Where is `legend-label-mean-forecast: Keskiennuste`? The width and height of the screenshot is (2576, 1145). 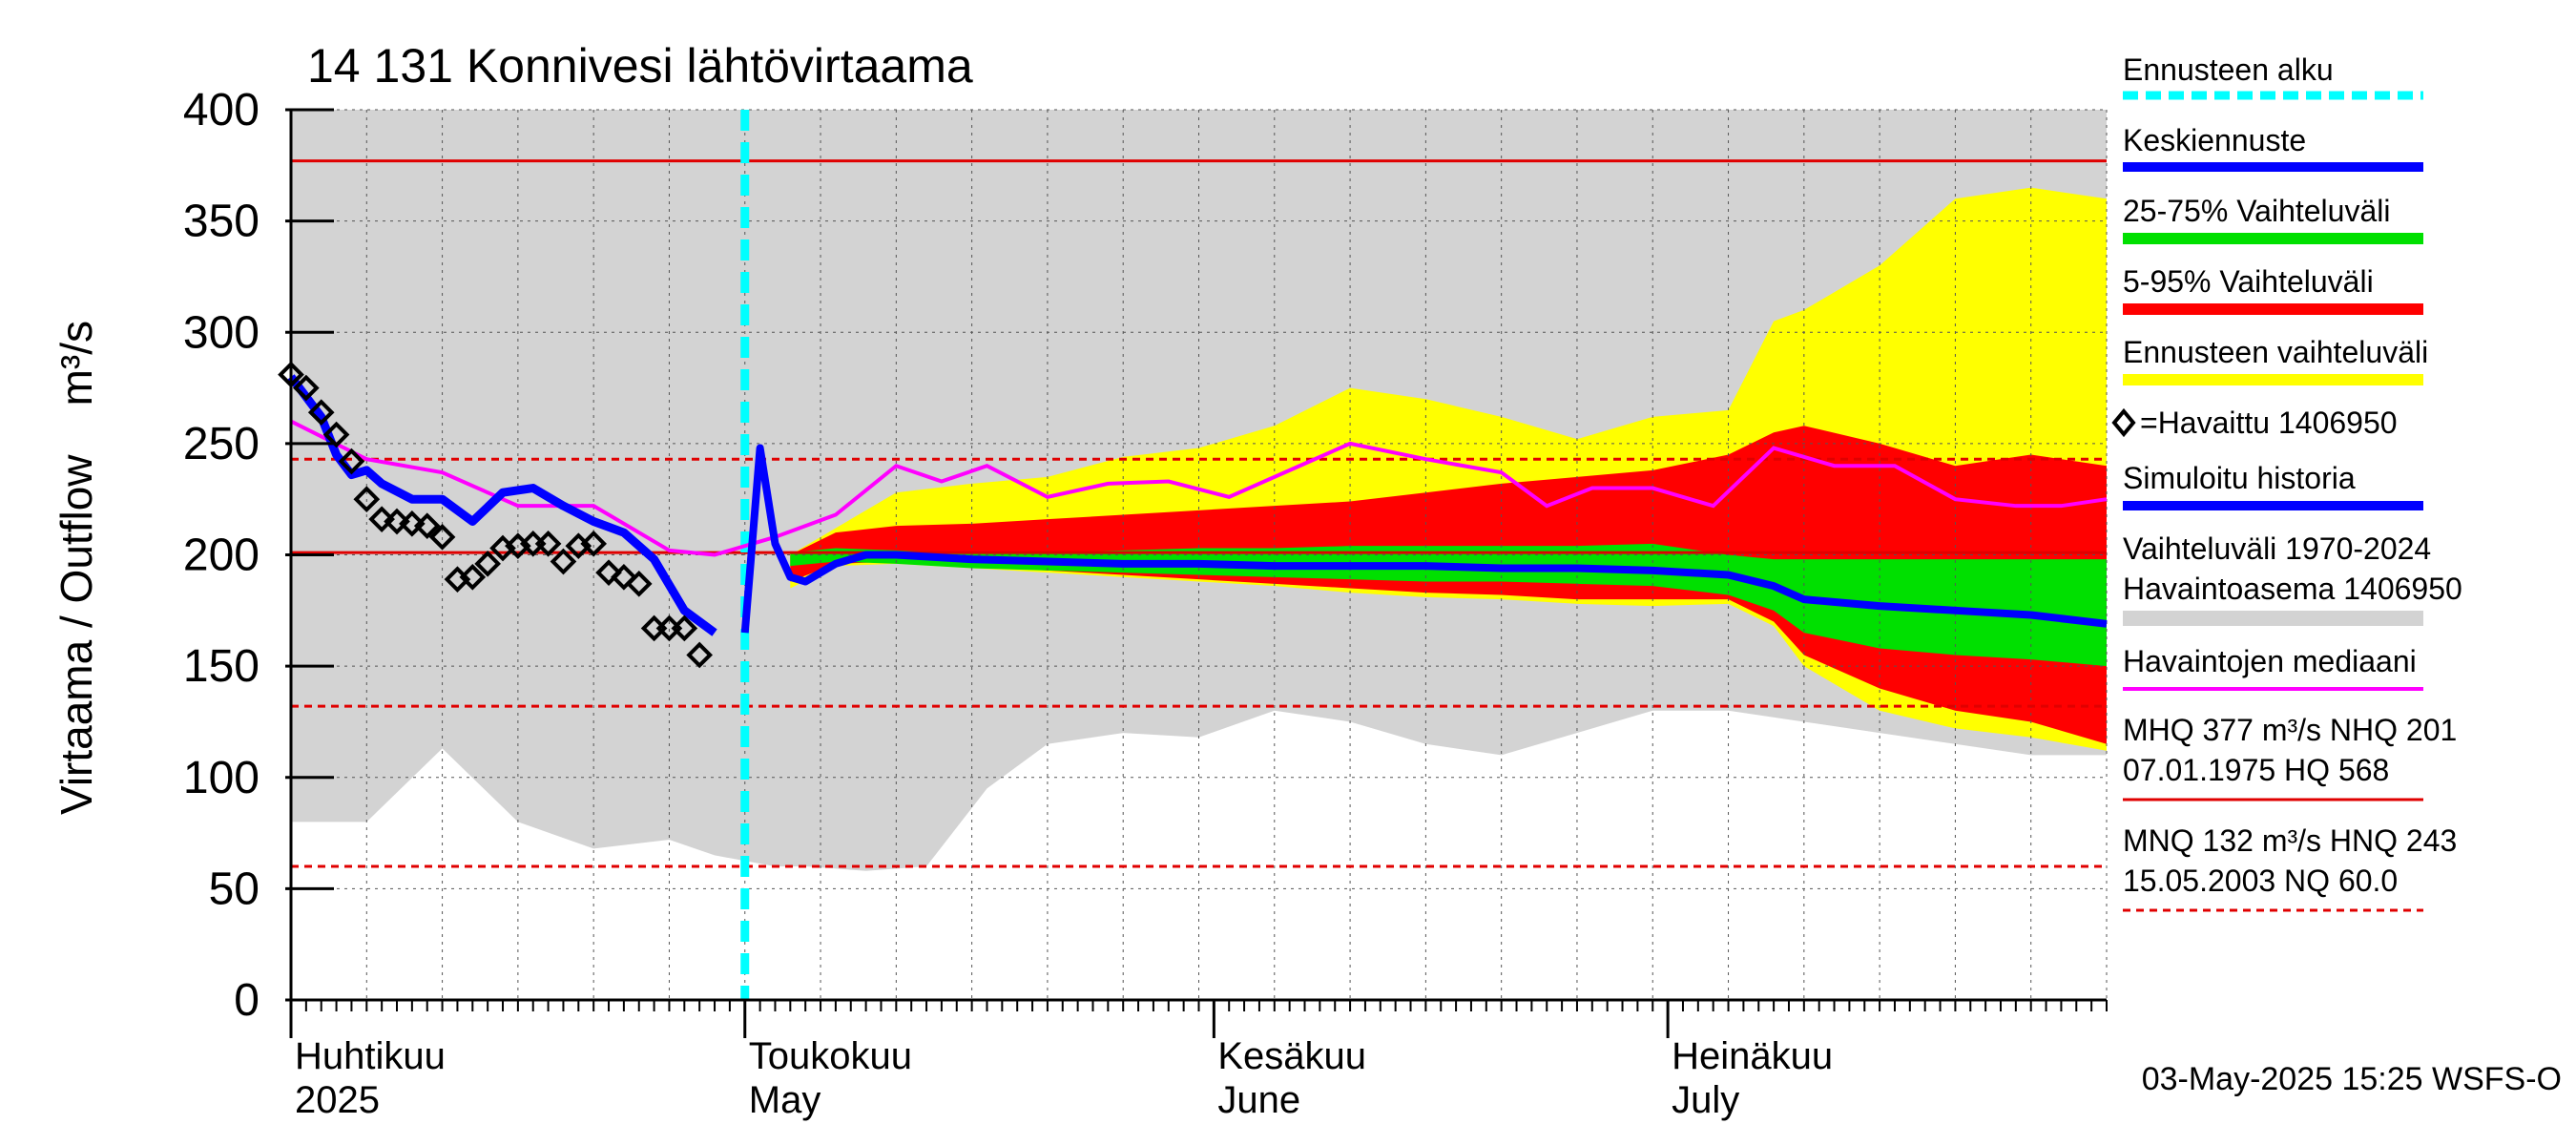 legend-label-mean-forecast: Keskiennuste is located at coordinates (2214, 140).